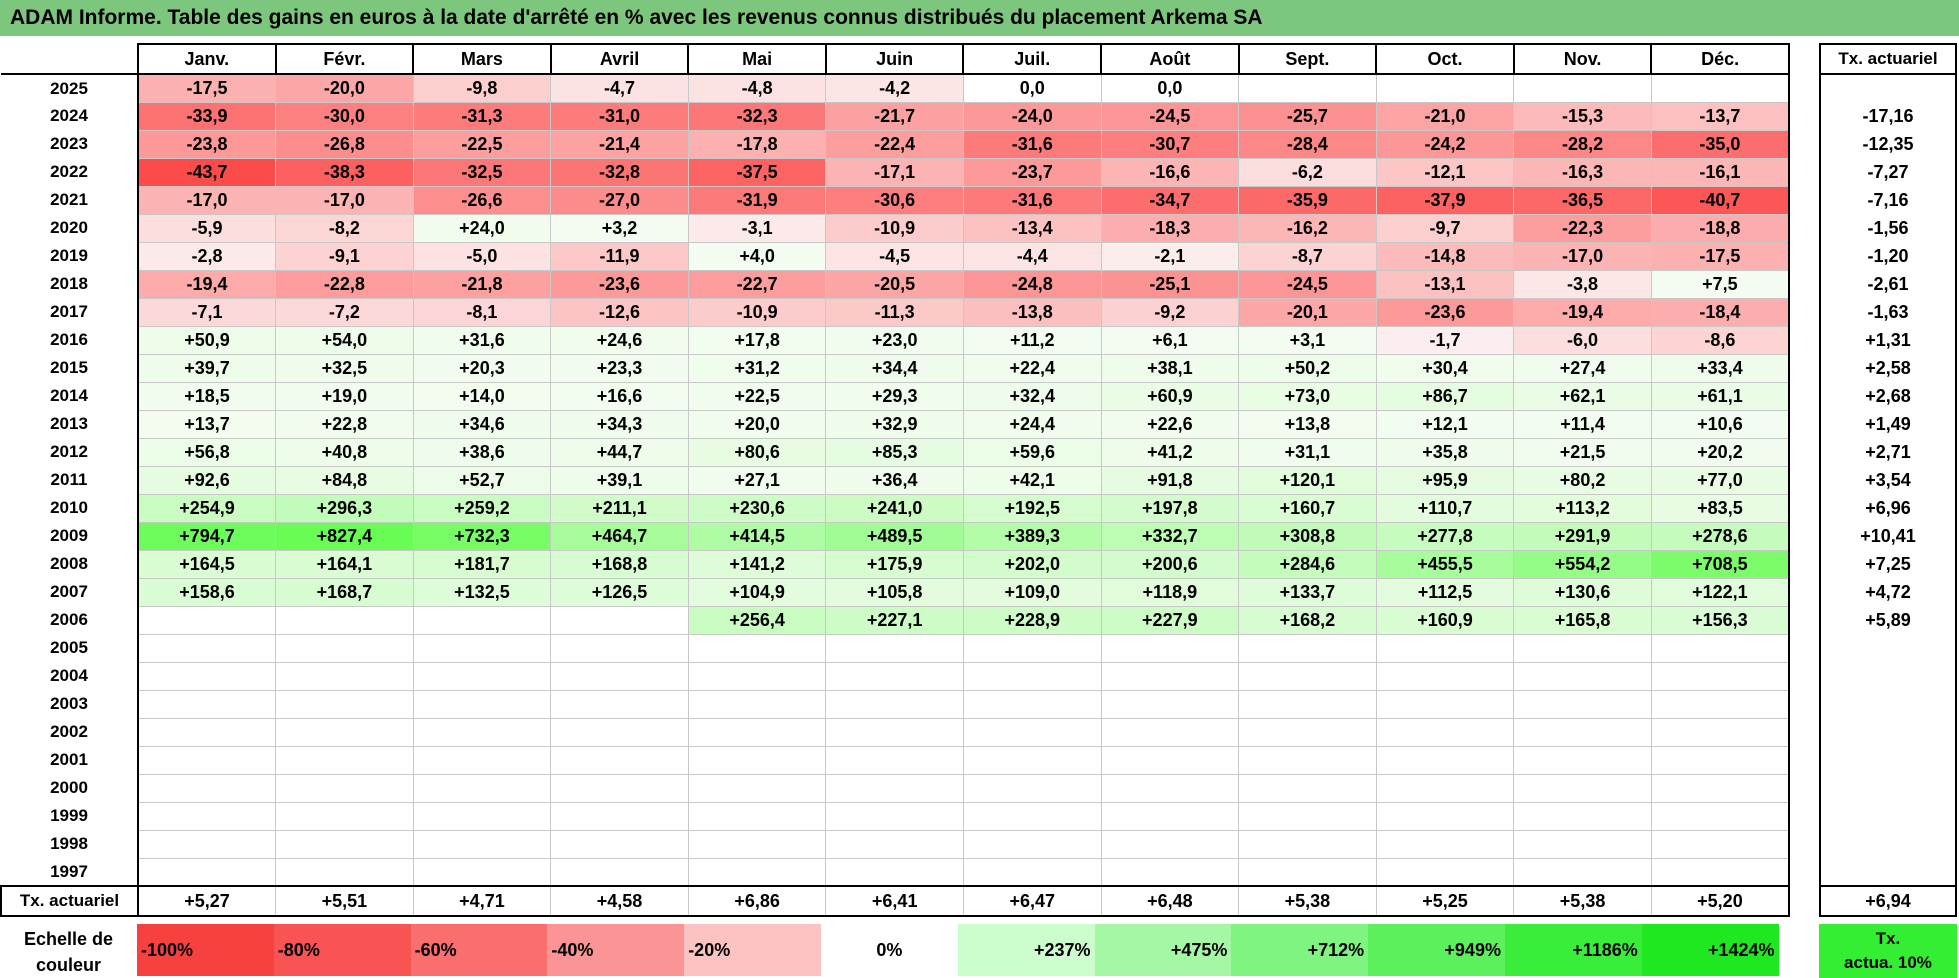 The image size is (1959, 978). Describe the element at coordinates (344, 144) in the screenshot. I see `gain-cell: -26,8` at that location.